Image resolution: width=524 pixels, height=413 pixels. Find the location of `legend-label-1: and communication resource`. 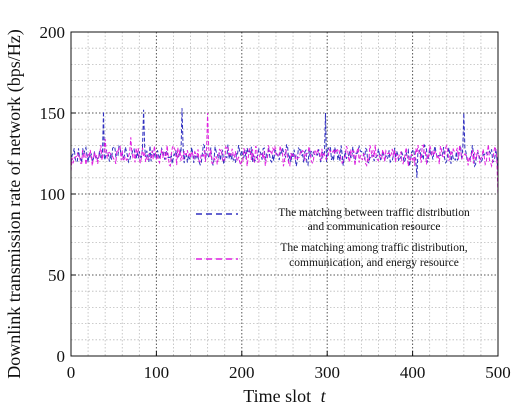

legend-label-1: and communication resource is located at coordinates (374, 227).